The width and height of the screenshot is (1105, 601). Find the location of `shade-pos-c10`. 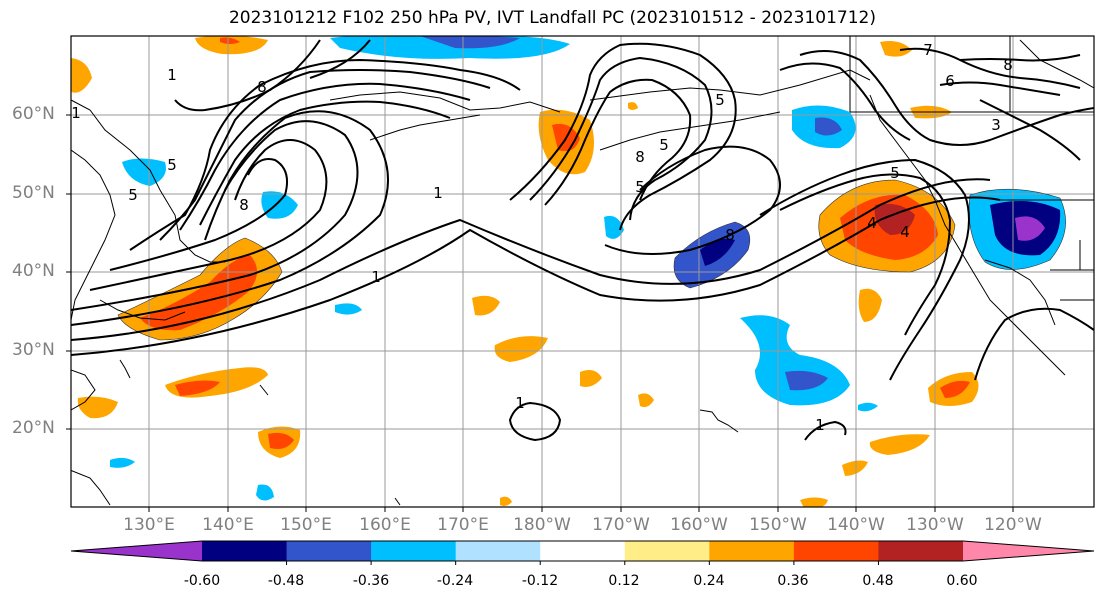

shade-pos-c10 is located at coordinates (855, 468).